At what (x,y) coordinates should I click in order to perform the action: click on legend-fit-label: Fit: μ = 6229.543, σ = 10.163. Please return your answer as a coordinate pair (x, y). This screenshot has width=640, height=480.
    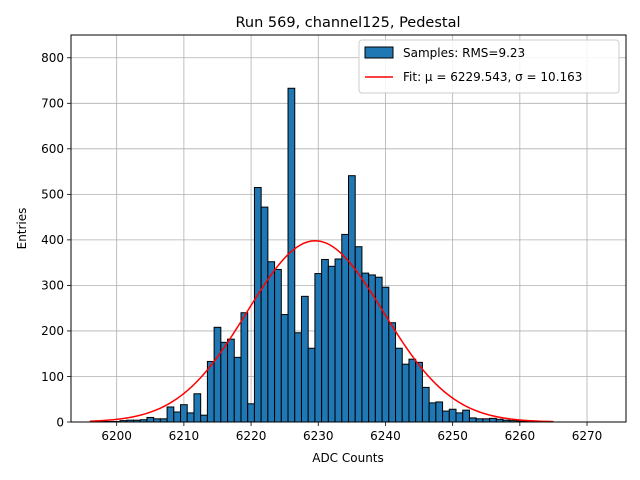
    Looking at the image, I should click on (492, 77).